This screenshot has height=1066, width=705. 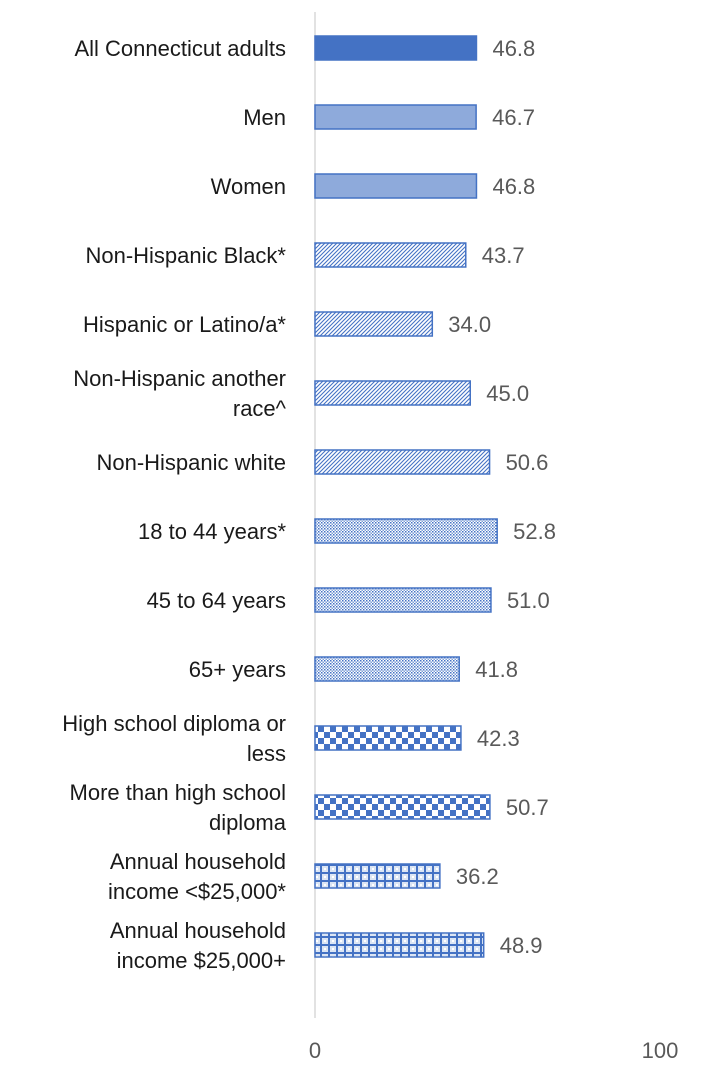 What do you see at coordinates (197, 891) in the screenshot?
I see `category-label-line: income <$25,000*` at bounding box center [197, 891].